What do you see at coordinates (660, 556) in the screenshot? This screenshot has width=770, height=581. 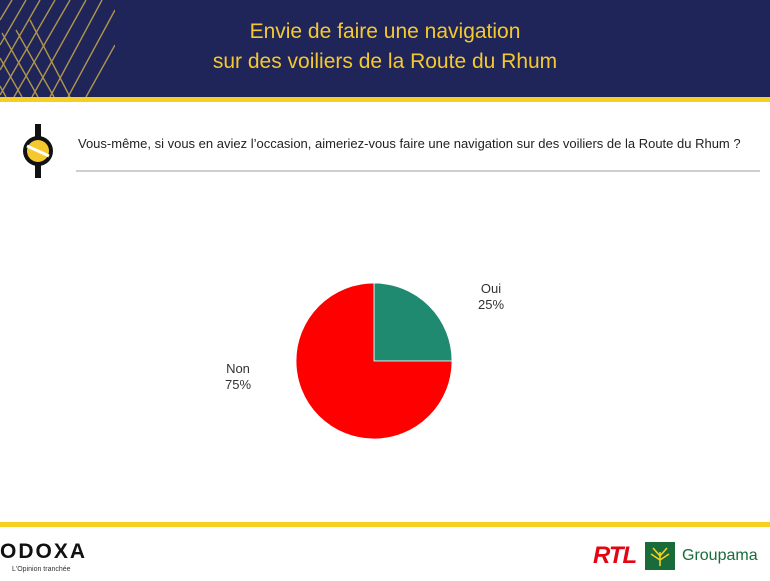 I see `groupama-leaf-icon` at bounding box center [660, 556].